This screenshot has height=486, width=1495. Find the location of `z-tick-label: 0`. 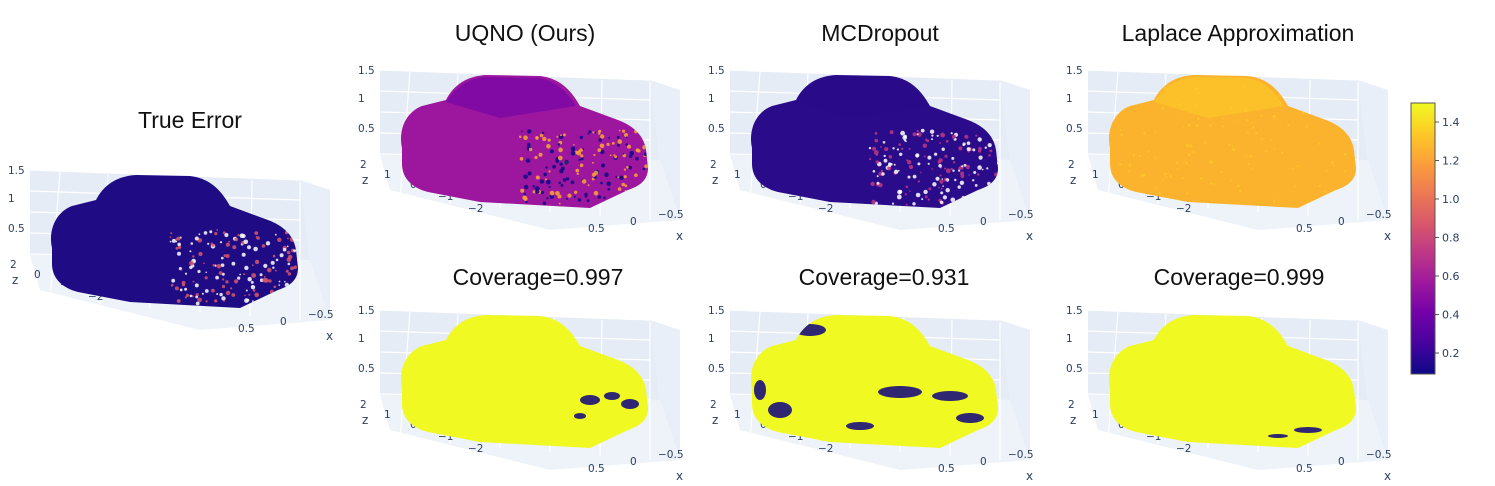

z-tick-label: 0 is located at coordinates (37, 275).